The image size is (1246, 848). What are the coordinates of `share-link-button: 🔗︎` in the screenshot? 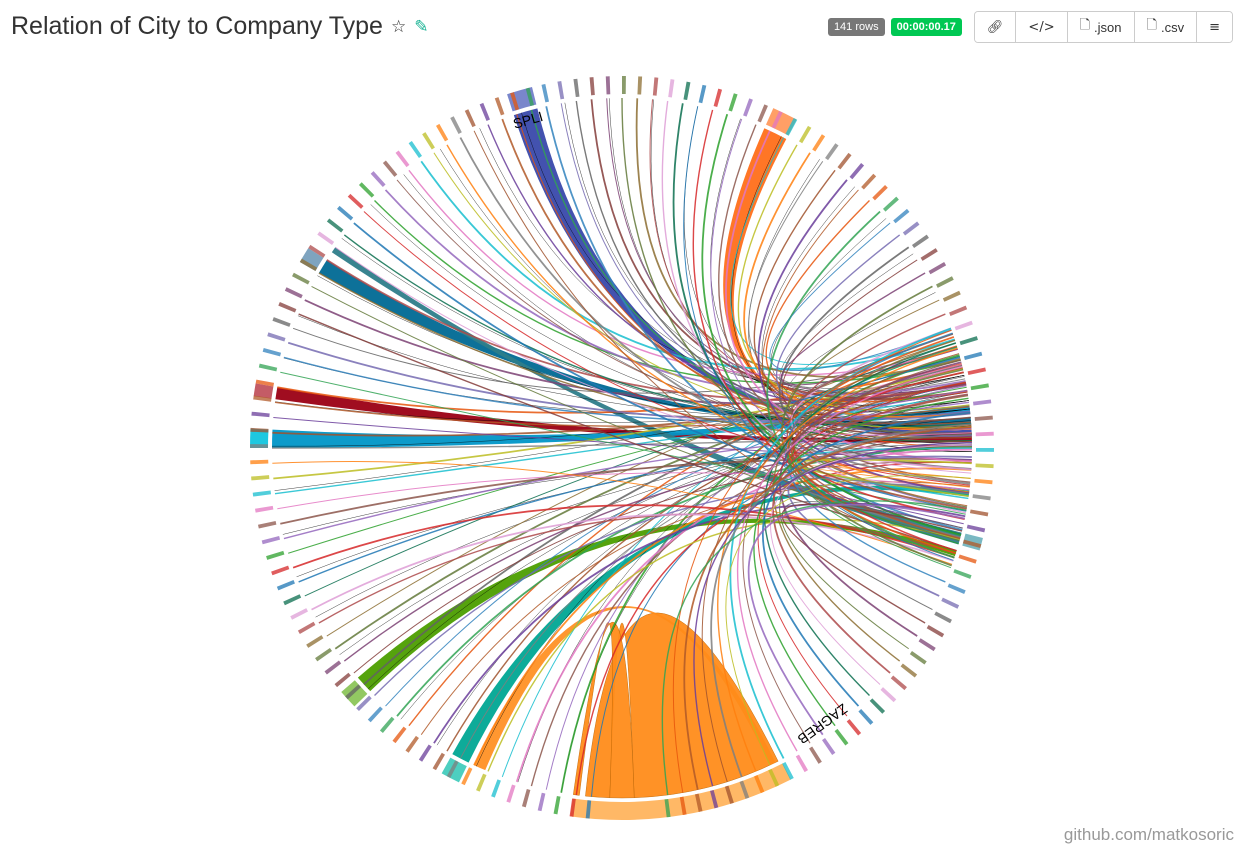 It's located at (995, 27).